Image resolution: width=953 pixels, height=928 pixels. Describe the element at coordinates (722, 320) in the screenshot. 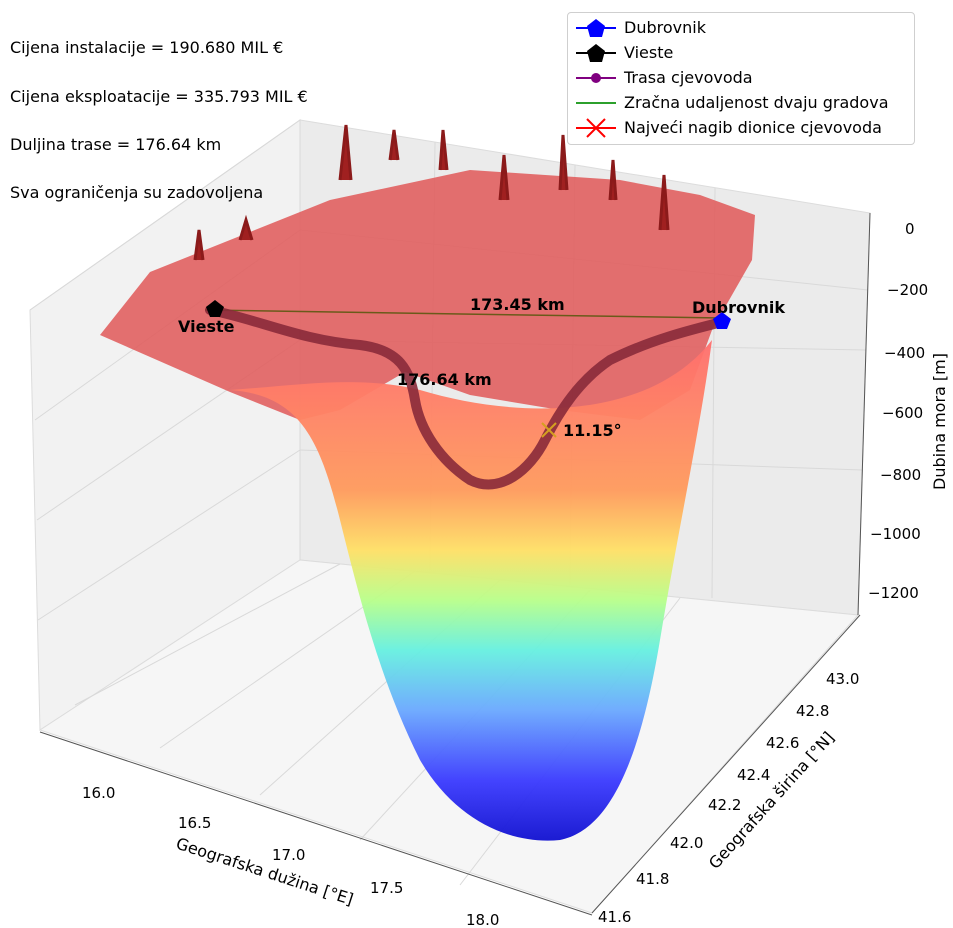

I see `dubrovnik-marker` at that location.